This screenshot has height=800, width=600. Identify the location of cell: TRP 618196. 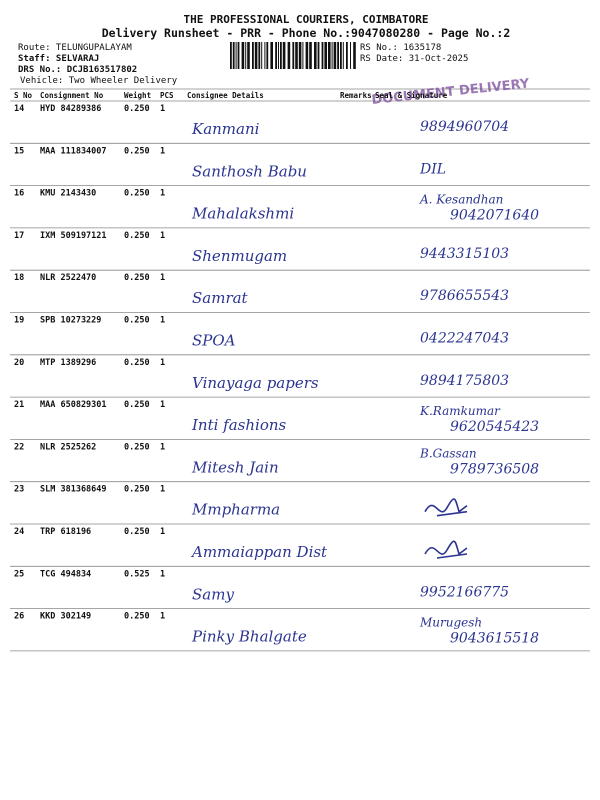
(65, 532).